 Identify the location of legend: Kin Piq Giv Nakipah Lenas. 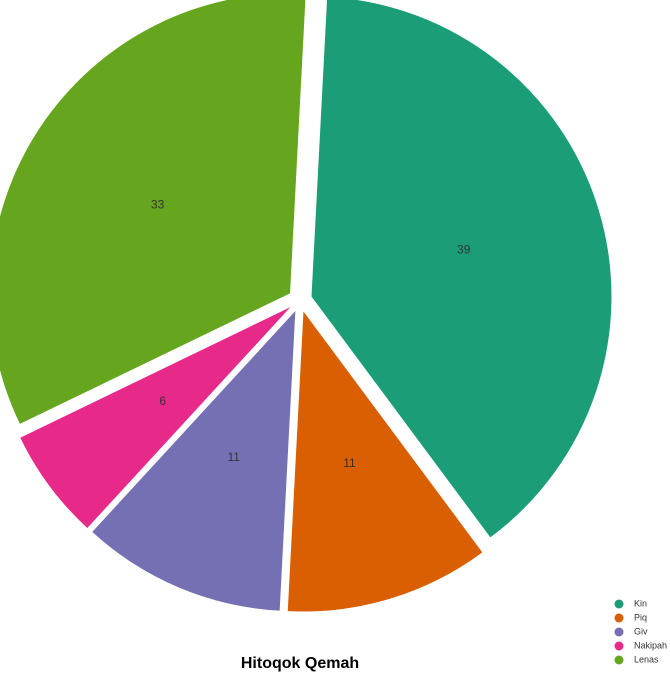
(640, 631).